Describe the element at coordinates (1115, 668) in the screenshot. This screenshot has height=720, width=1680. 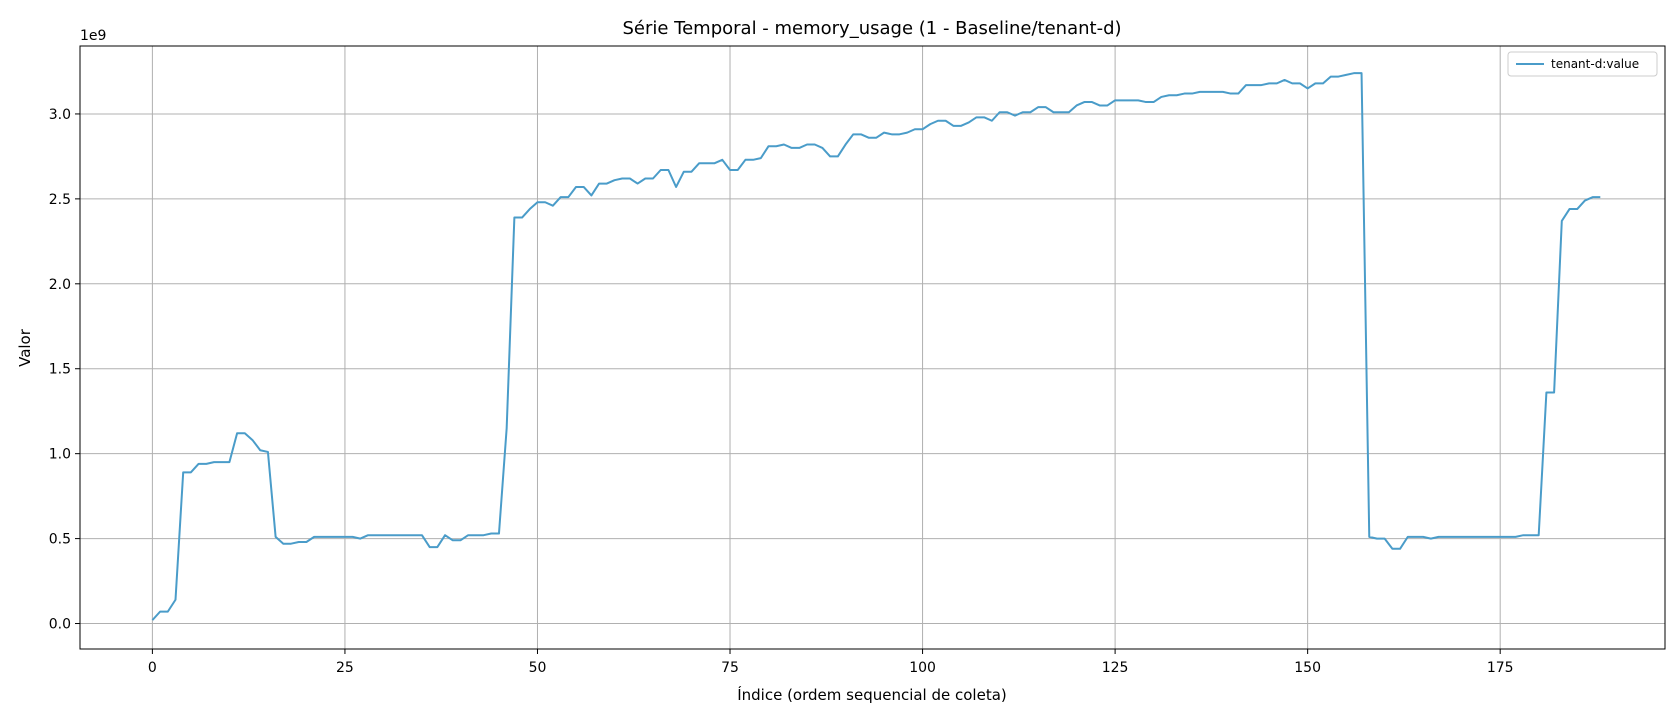
I see `x-tick-label: 125` at that location.